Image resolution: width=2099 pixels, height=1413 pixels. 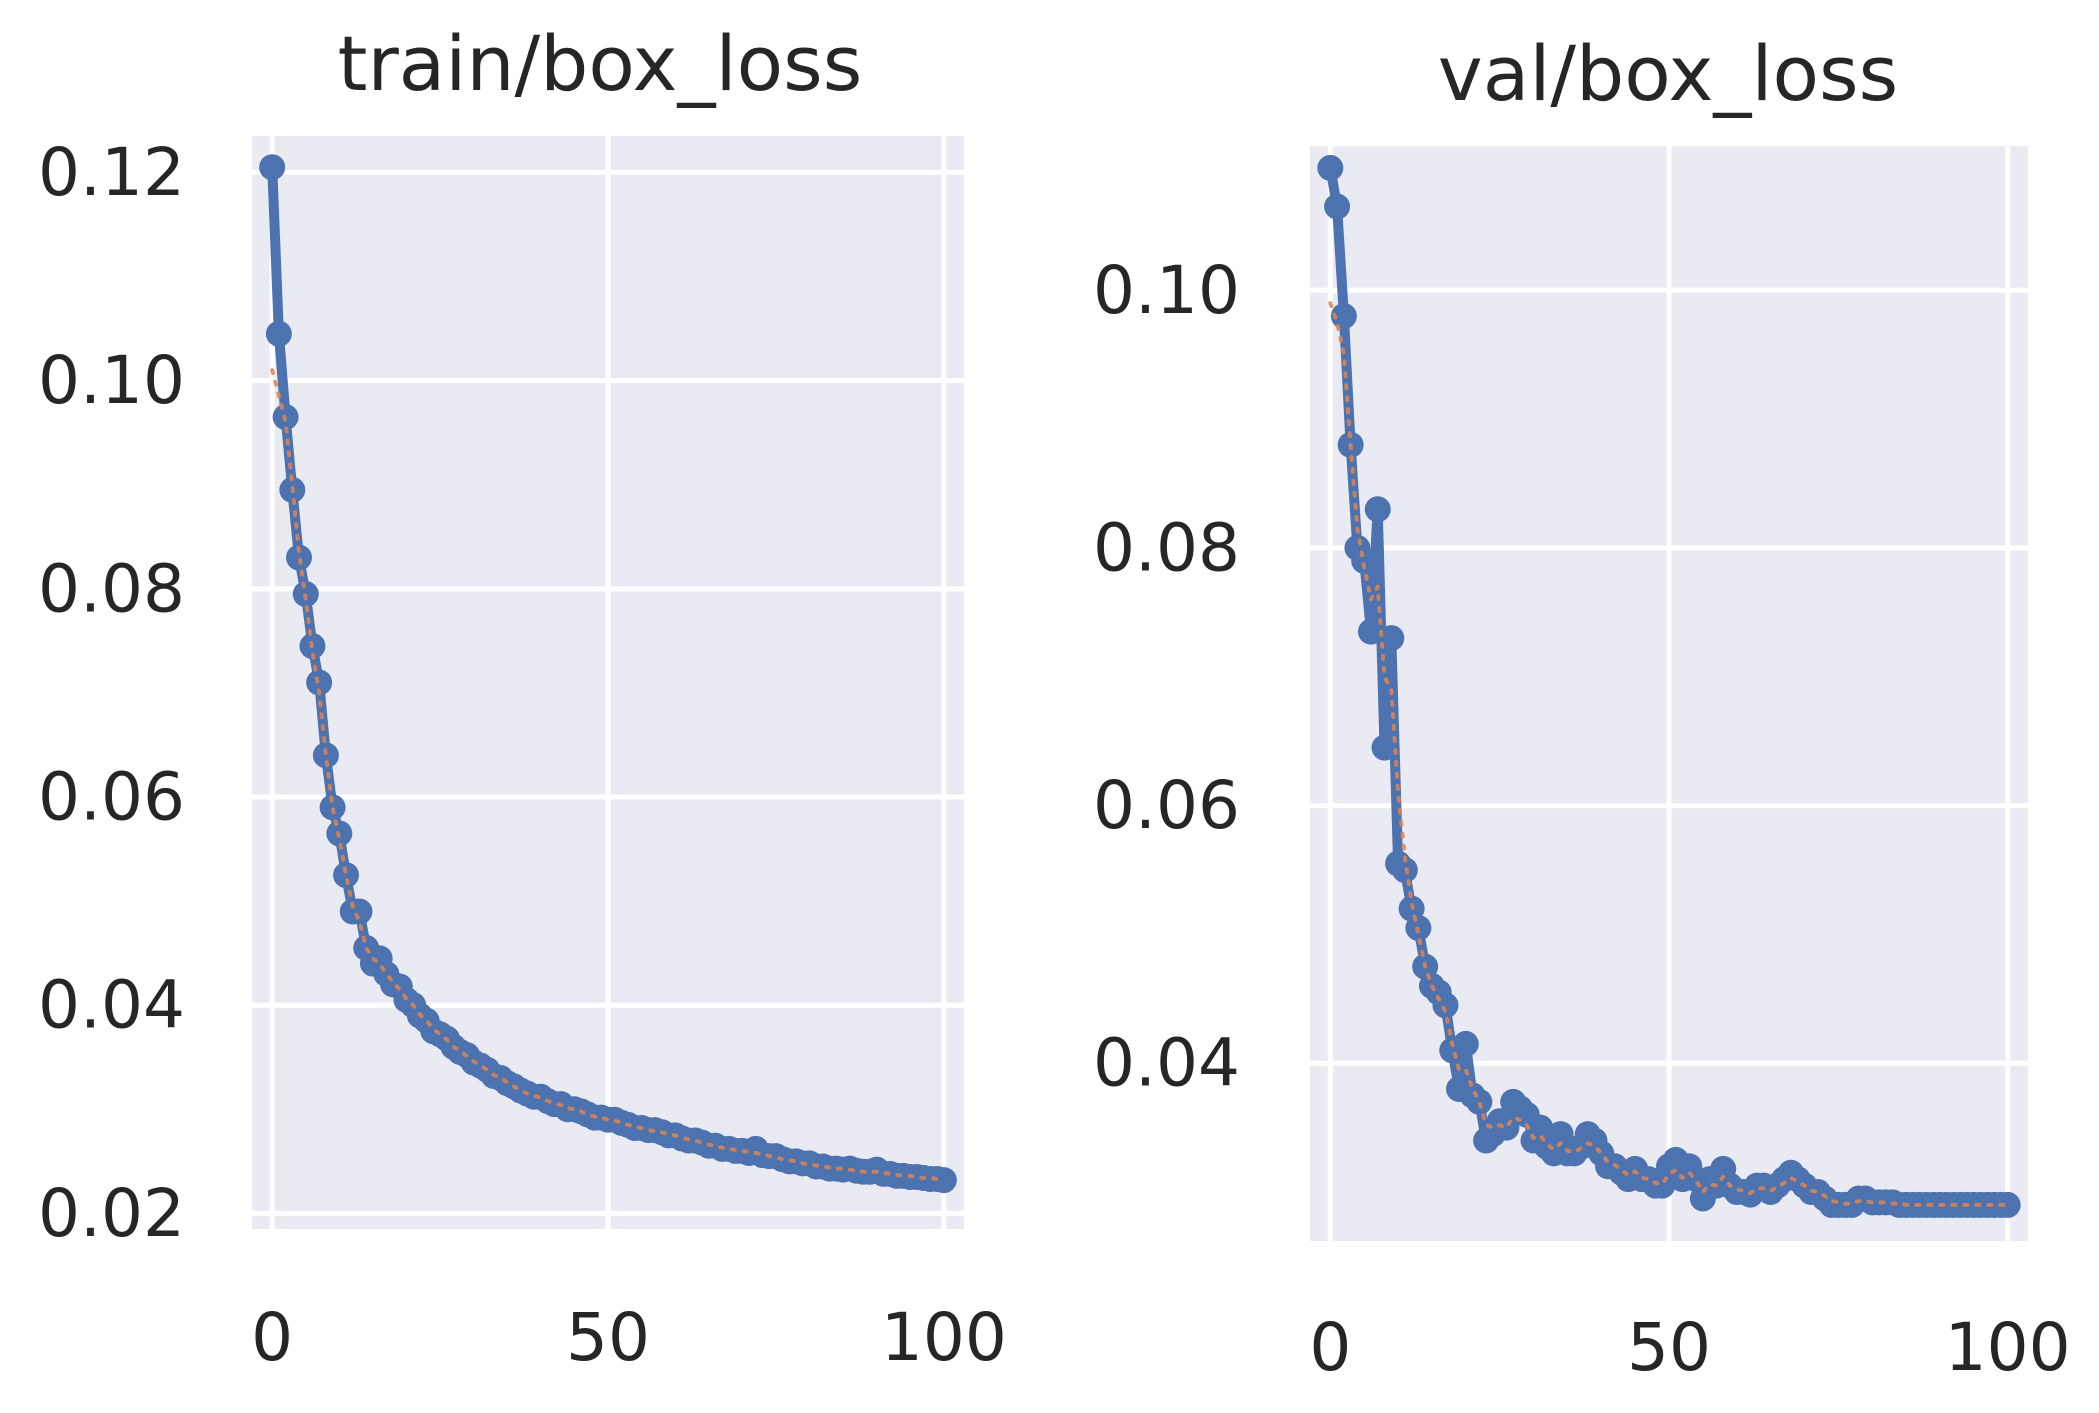 I want to click on train-box-loss-xtick-label: 0, so click(x=272, y=1337).